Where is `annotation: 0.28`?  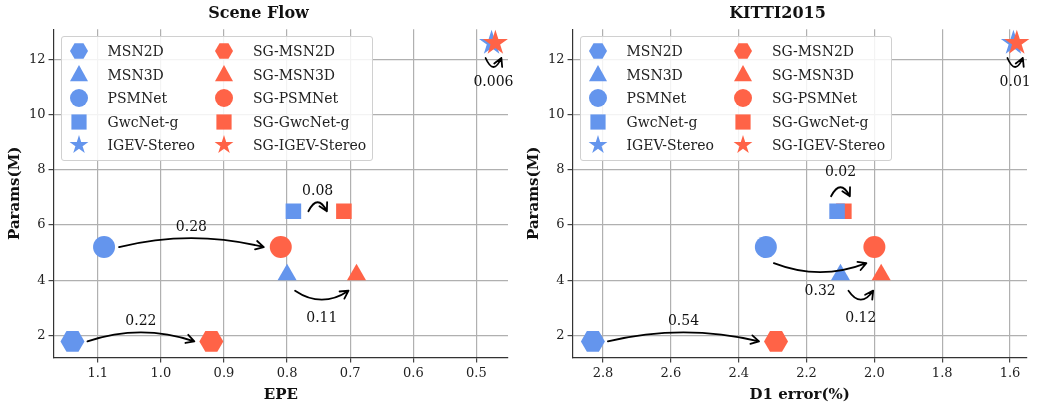
annotation: 0.28 is located at coordinates (191, 225).